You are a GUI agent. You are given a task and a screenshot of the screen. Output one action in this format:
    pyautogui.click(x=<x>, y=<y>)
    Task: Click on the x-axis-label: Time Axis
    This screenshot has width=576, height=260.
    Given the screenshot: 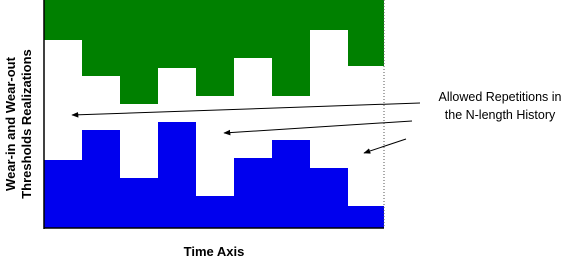 What is the action you would take?
    pyautogui.click(x=214, y=251)
    